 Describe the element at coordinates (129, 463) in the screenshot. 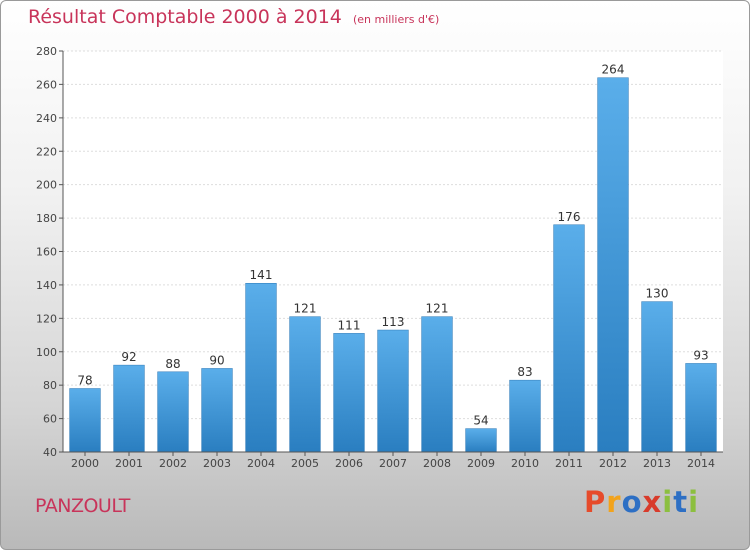

I see `x-tick-label: 2001` at that location.